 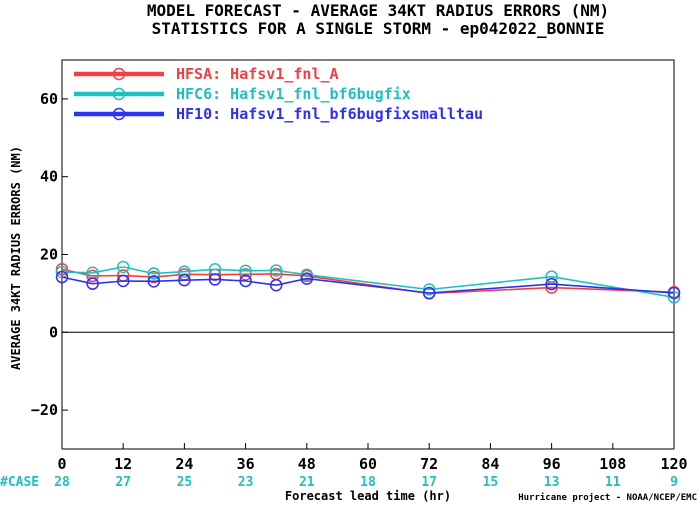 What do you see at coordinates (49, 177) in the screenshot?
I see `y-tick-label: 40` at bounding box center [49, 177].